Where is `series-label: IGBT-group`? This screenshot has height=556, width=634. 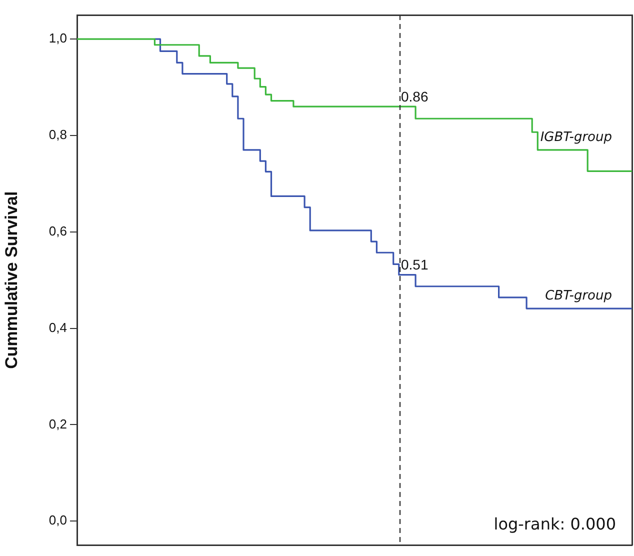
series-label: IGBT-group is located at coordinates (576, 137).